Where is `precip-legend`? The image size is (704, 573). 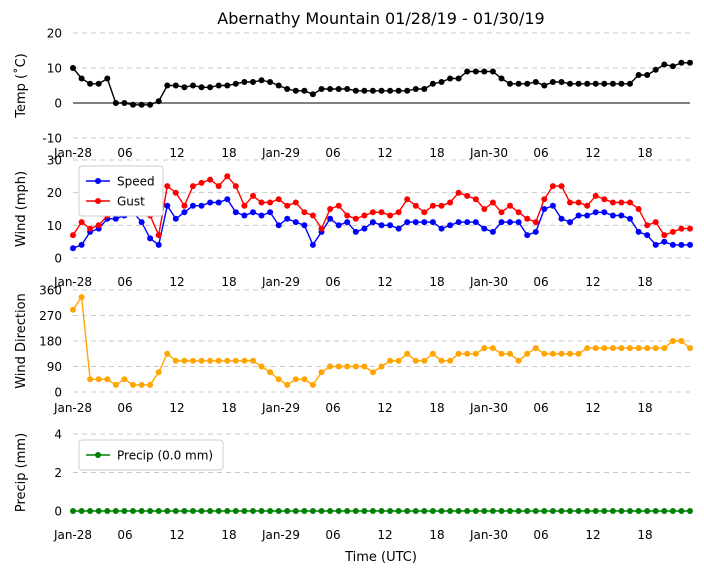 precip-legend is located at coordinates (151, 455).